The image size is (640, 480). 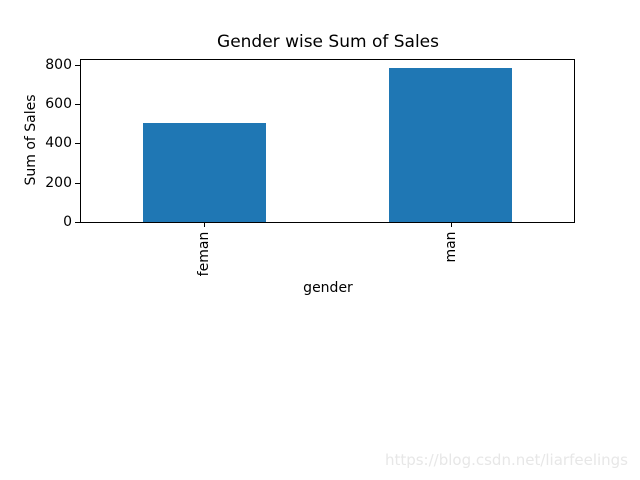 What do you see at coordinates (328, 288) in the screenshot?
I see `x-axis-label: gender` at bounding box center [328, 288].